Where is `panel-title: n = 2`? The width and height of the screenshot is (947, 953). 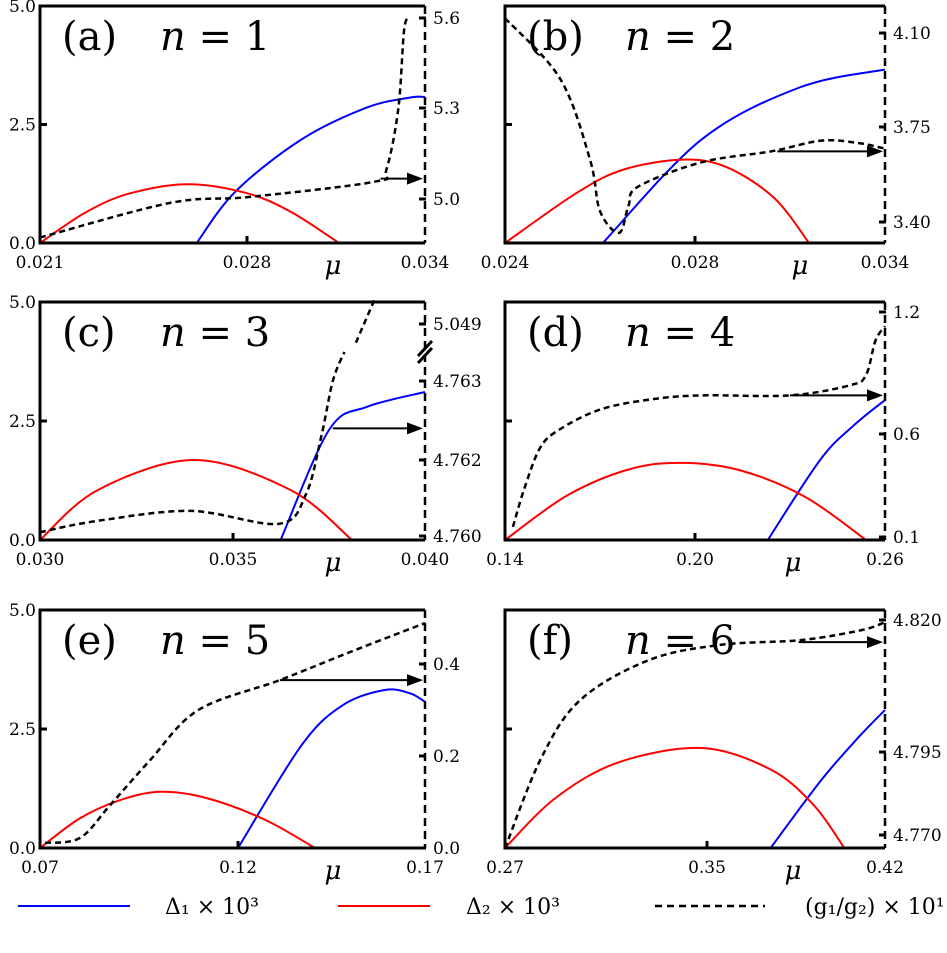
panel-title: n = 2 is located at coordinates (680, 37).